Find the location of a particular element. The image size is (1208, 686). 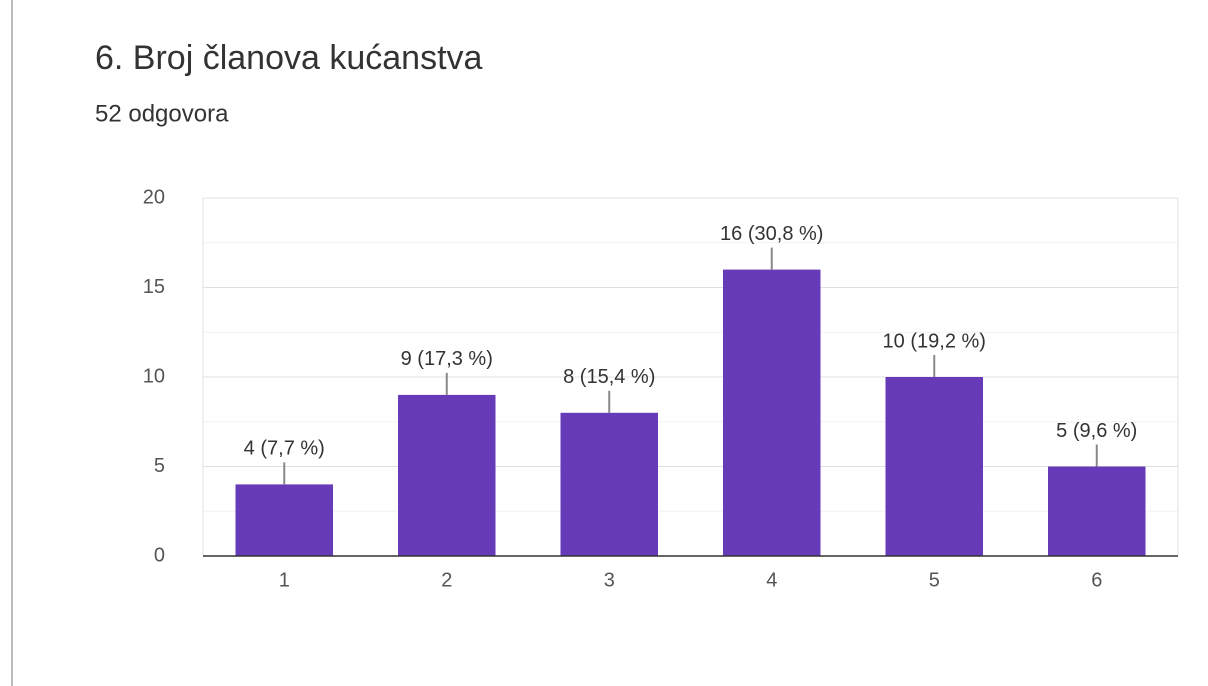

x-tick-label: 2 is located at coordinates (446, 580).